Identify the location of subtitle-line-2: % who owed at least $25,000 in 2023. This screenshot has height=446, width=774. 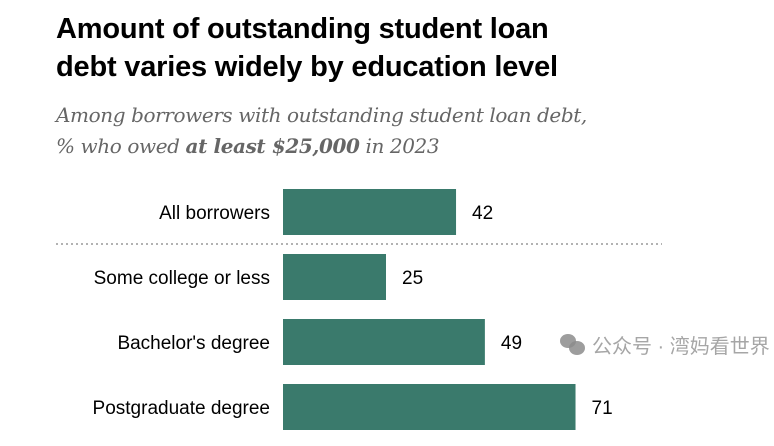
(321, 146).